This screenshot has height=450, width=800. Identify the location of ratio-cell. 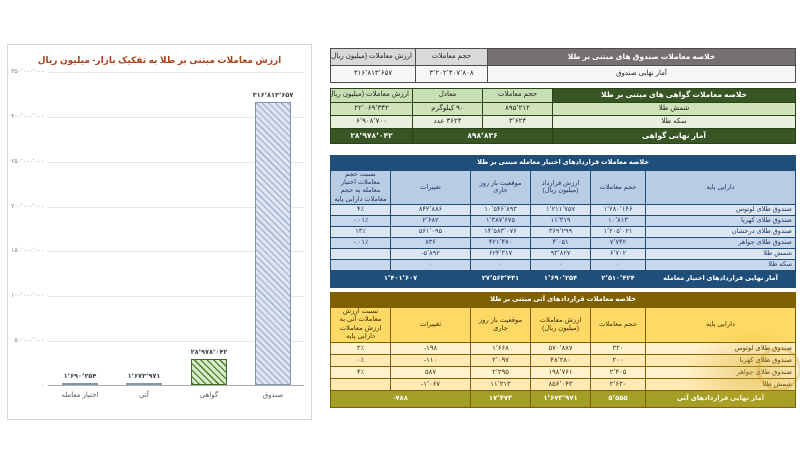
(360, 253).